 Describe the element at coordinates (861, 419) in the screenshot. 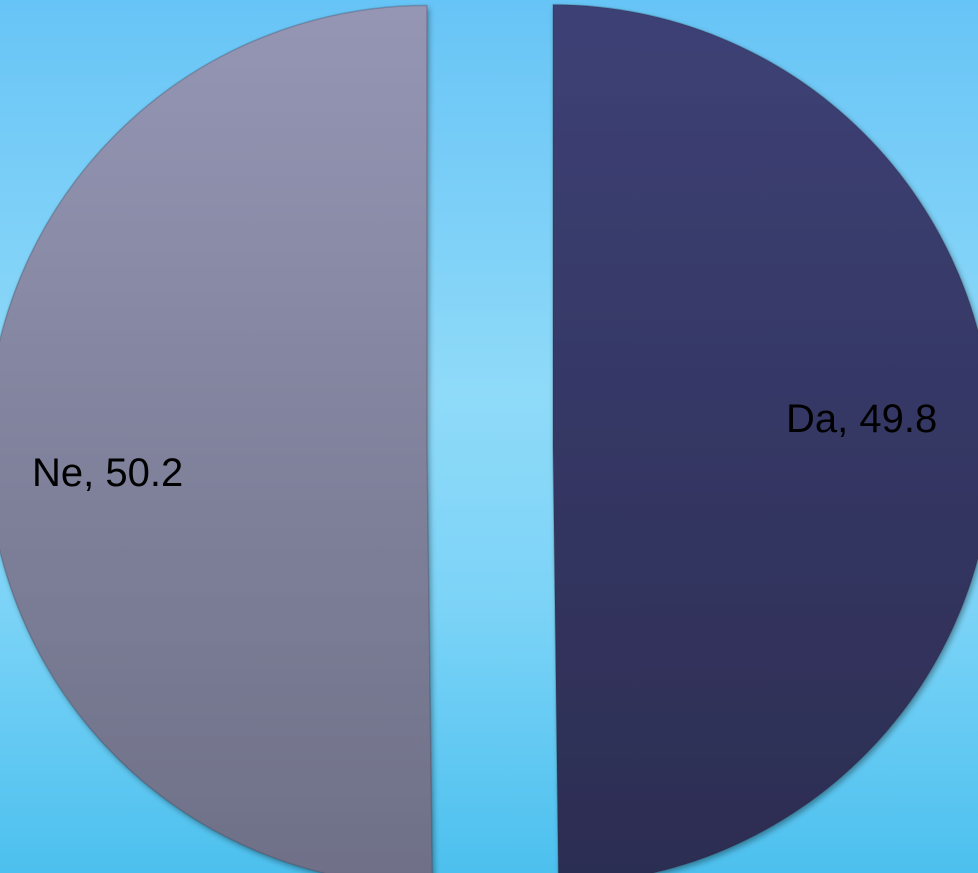

I see `pie-label-da: Da, 49.8` at that location.